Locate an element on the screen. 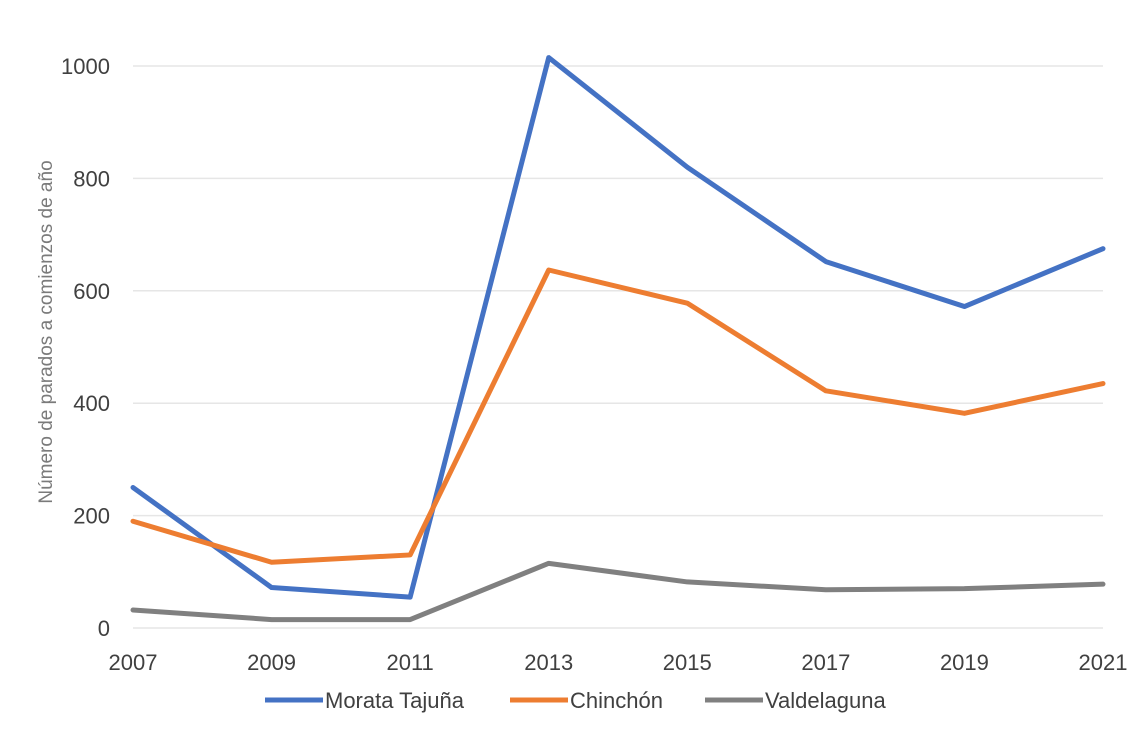 This screenshot has height=732, width=1135. legend-label-morata-tajuna: Morata Tajuña is located at coordinates (395, 700).